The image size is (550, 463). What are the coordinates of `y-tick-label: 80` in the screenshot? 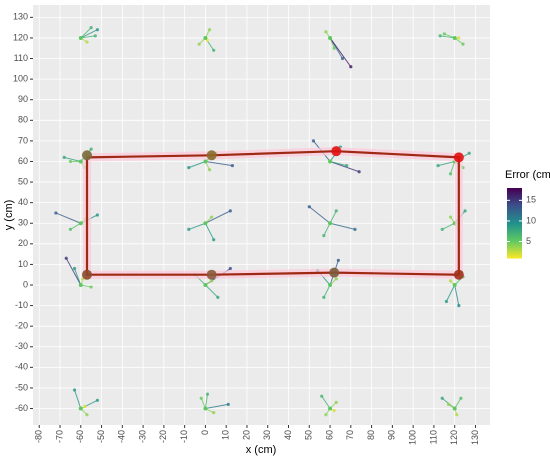 It's located at (23, 120).